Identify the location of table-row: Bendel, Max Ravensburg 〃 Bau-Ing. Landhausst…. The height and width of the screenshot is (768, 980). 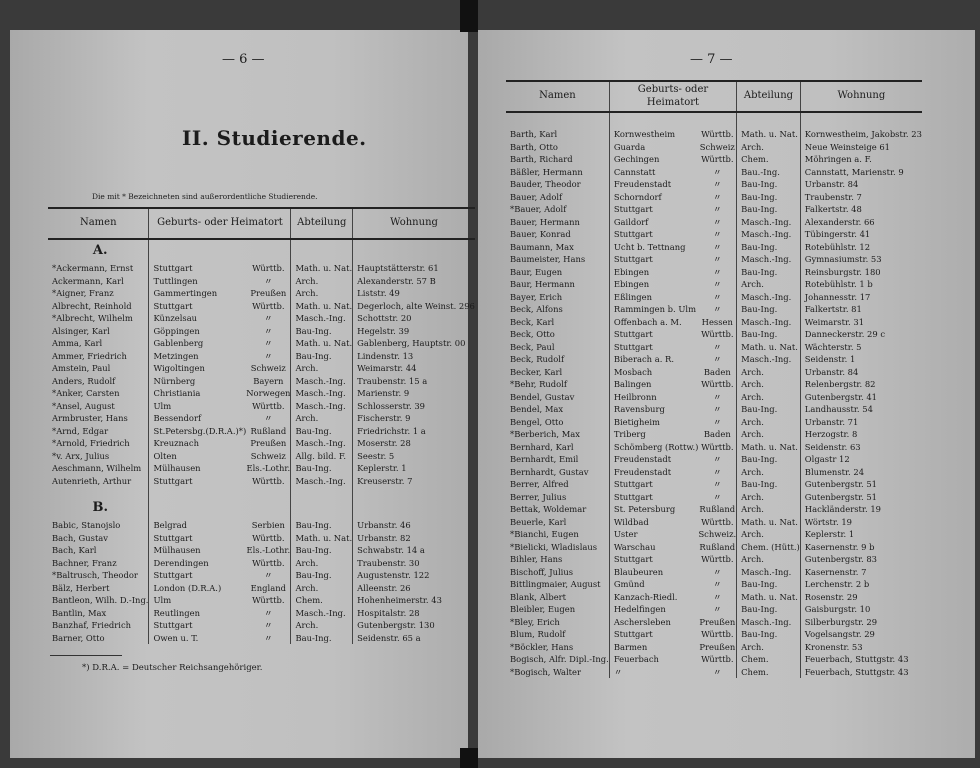
(714, 409).